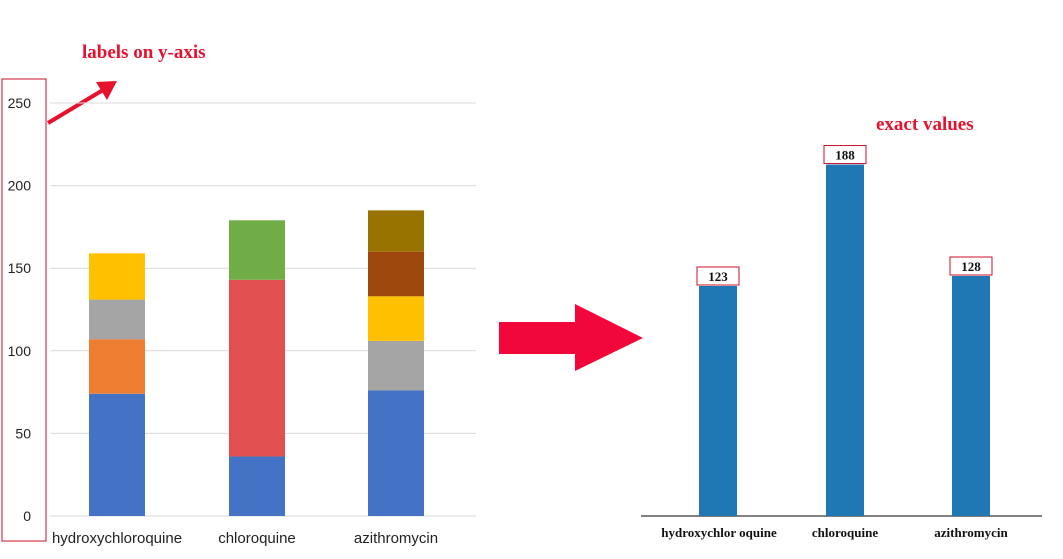  Describe the element at coordinates (20, 268) in the screenshot. I see `y-tick-label: 150` at that location.